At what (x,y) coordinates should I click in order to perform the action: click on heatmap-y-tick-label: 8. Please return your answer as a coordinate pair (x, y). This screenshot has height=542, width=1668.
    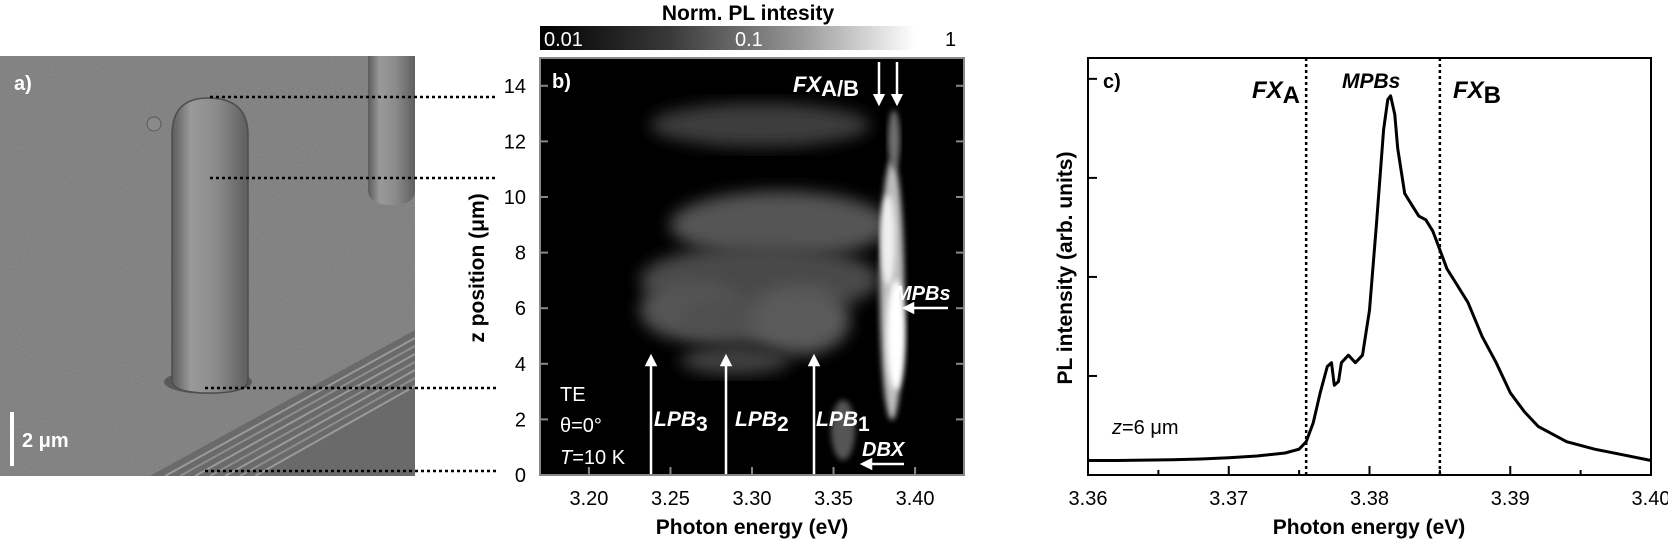
    Looking at the image, I should click on (520, 254).